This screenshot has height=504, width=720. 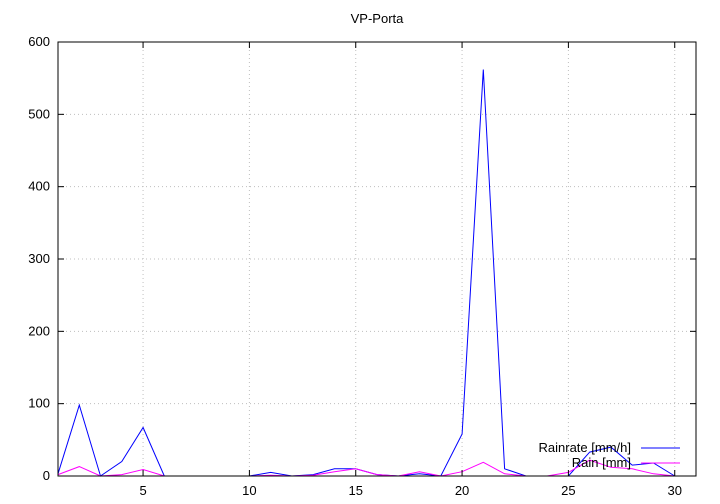 What do you see at coordinates (585, 447) in the screenshot?
I see `legend-label: Rainrate [mm/h]` at bounding box center [585, 447].